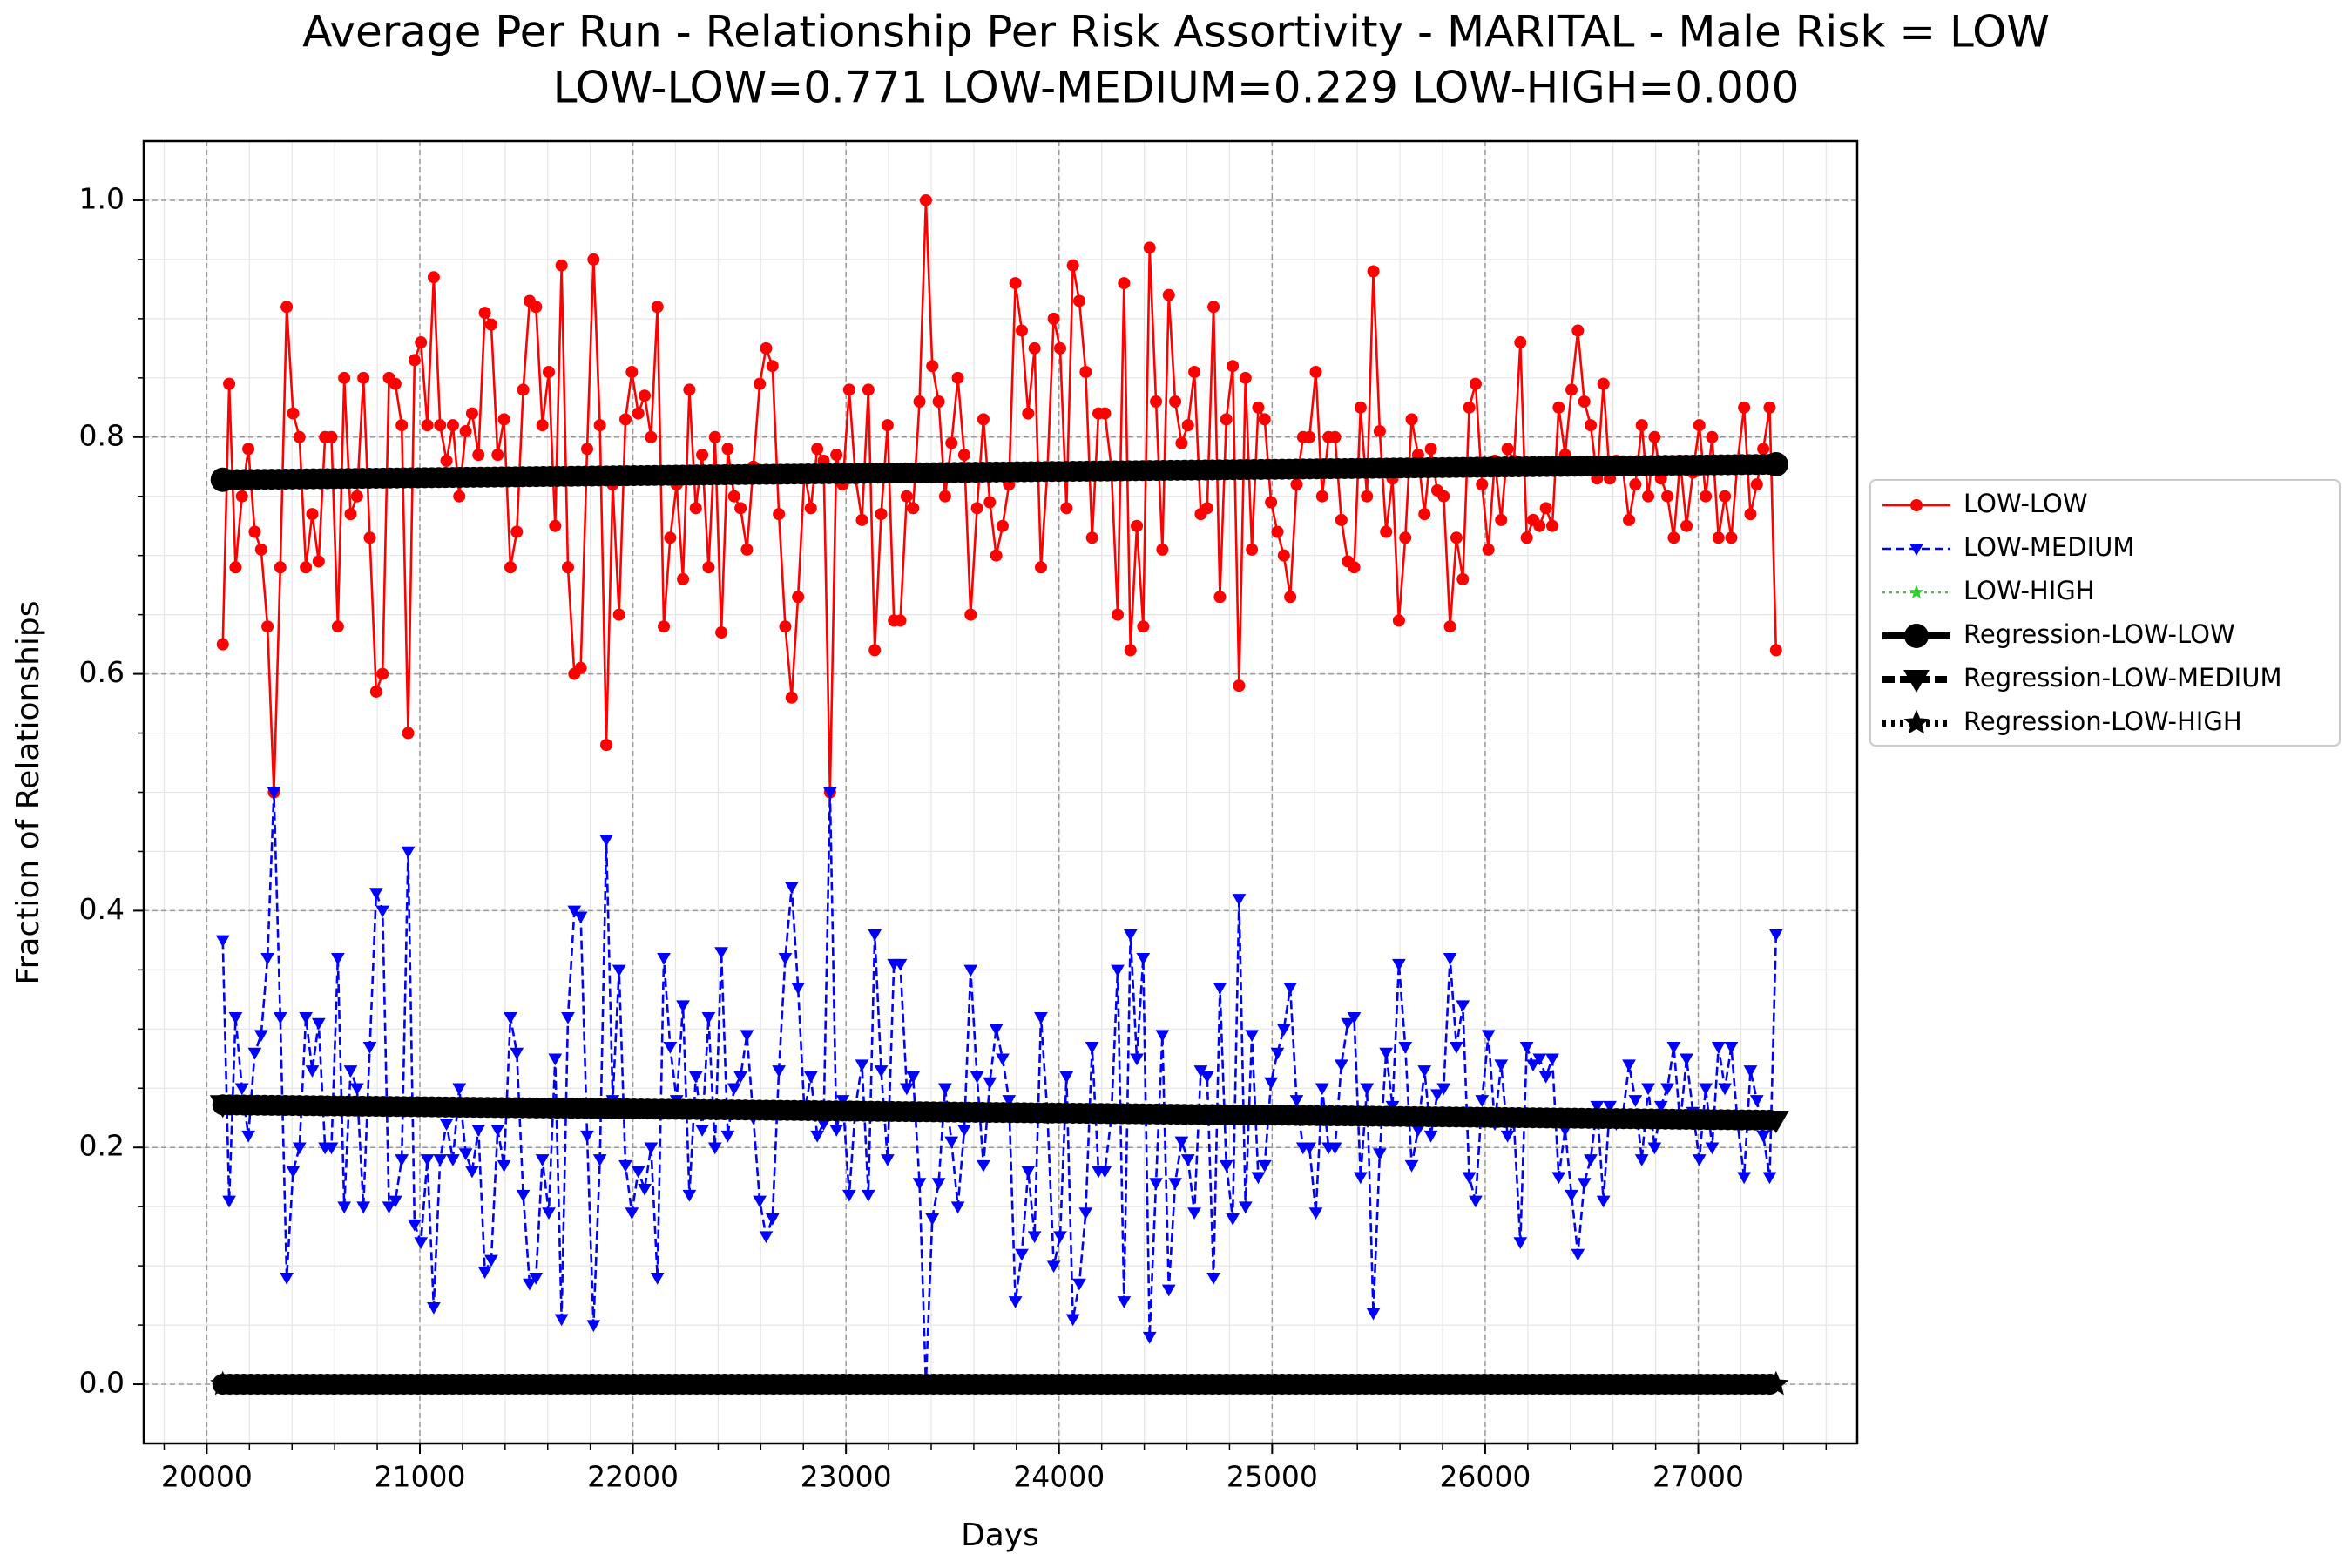  Describe the element at coordinates (999, 1113) in the screenshot. I see `regression-marker-band` at that location.